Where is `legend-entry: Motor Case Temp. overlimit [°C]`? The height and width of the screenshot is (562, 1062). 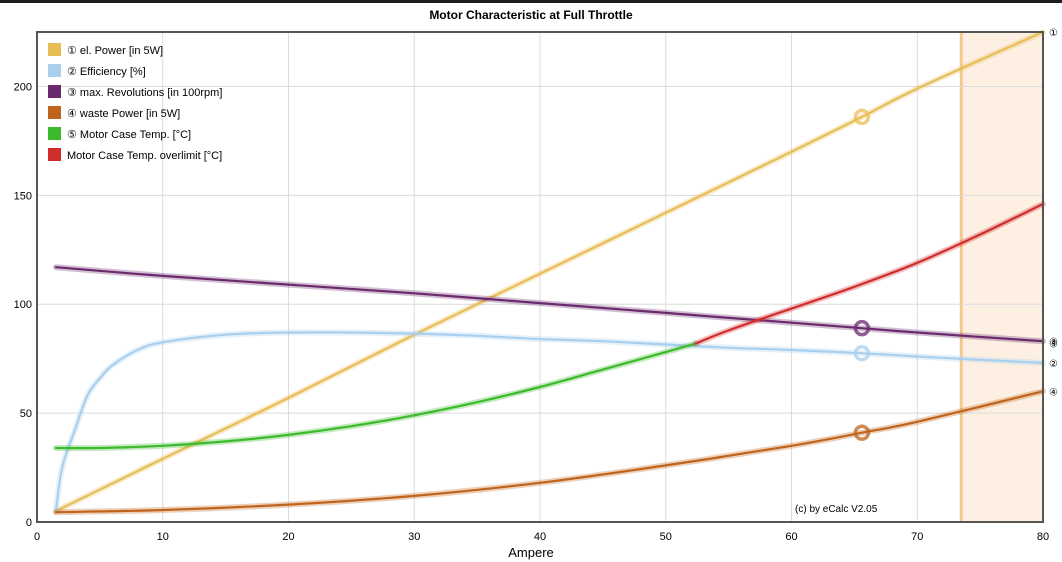 legend-entry: Motor Case Temp. overlimit [°C] is located at coordinates (144, 156).